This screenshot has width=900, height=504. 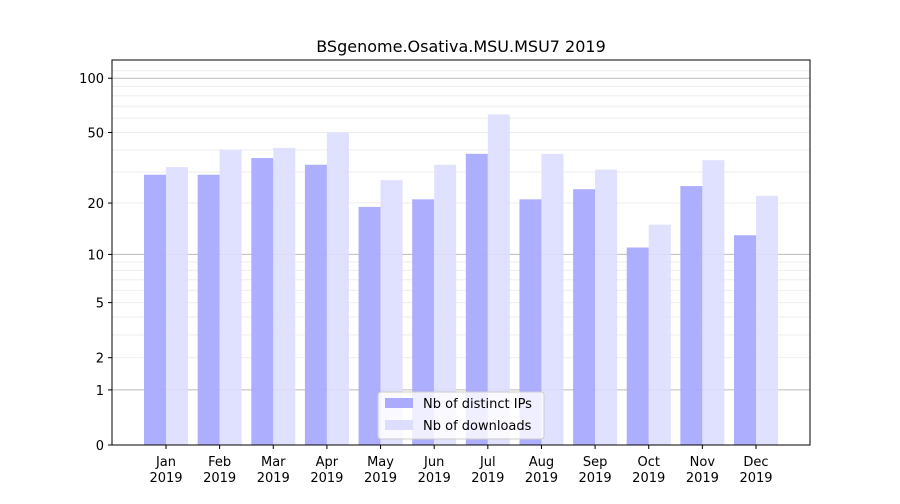 I want to click on y-tick-label: 1, so click(x=100, y=391).